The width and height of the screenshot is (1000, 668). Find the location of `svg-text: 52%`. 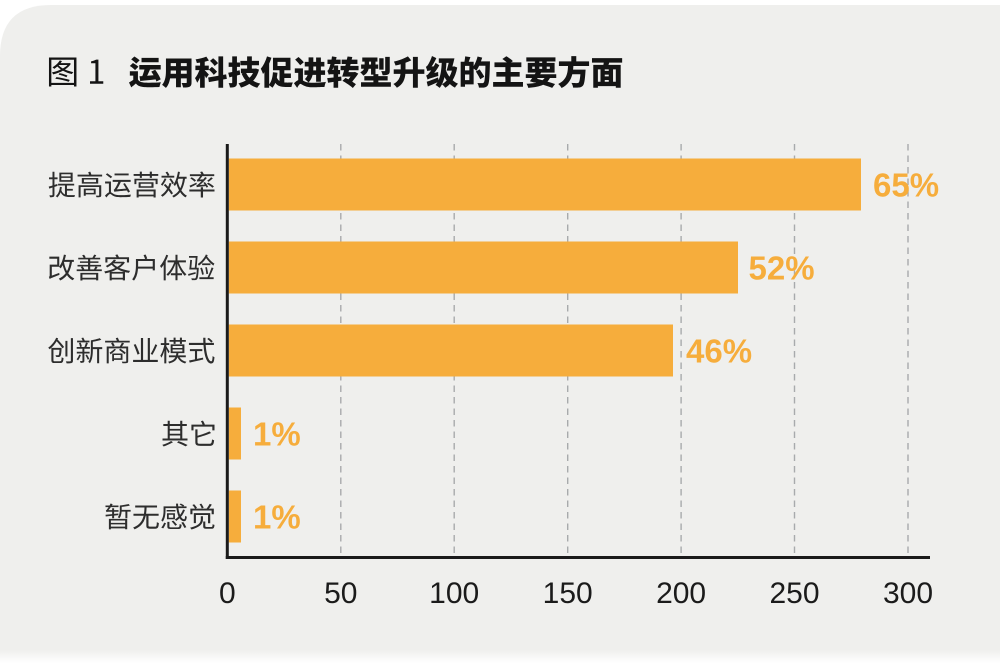

svg-text: 52% is located at coordinates (782, 267).